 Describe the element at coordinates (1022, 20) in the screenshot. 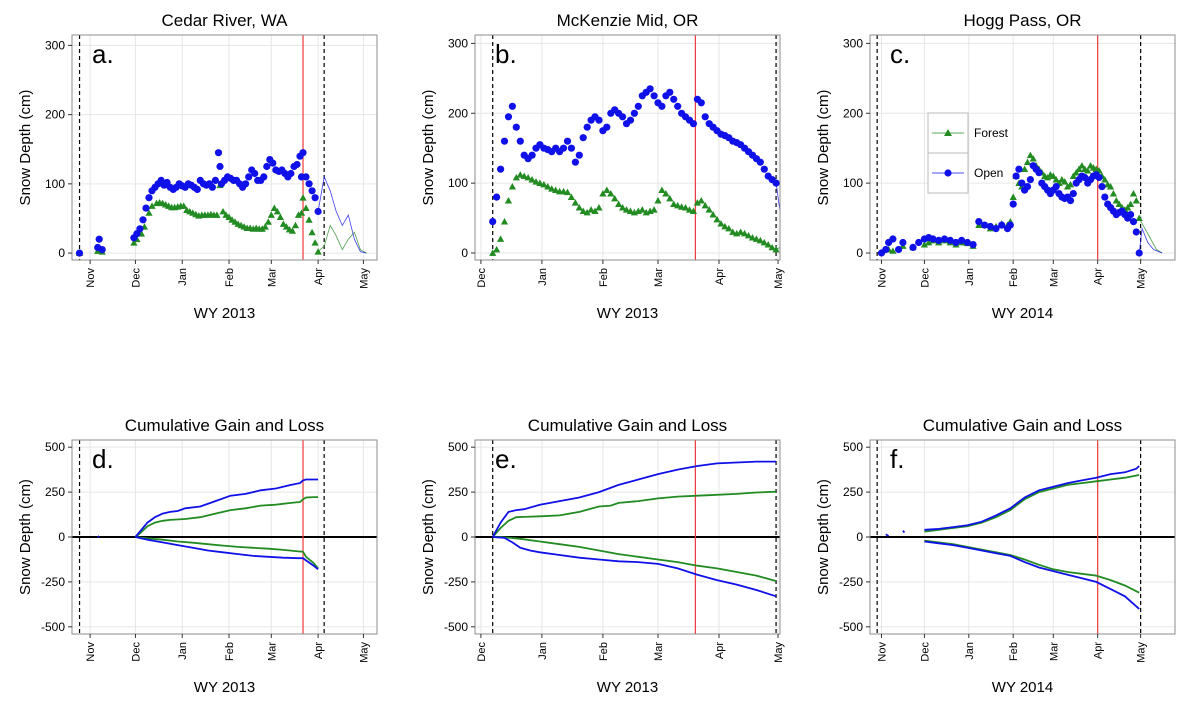

I see `panel-title: Hogg Pass, OR` at that location.